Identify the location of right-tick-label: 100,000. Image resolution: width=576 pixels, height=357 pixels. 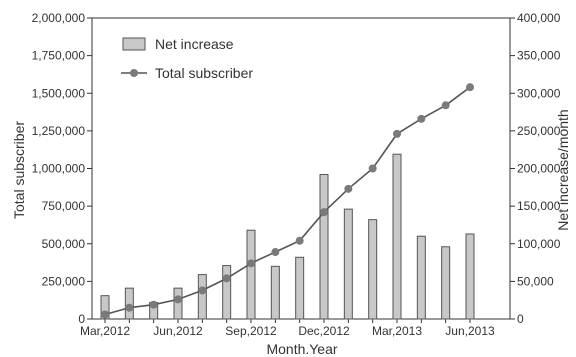
(539, 244).